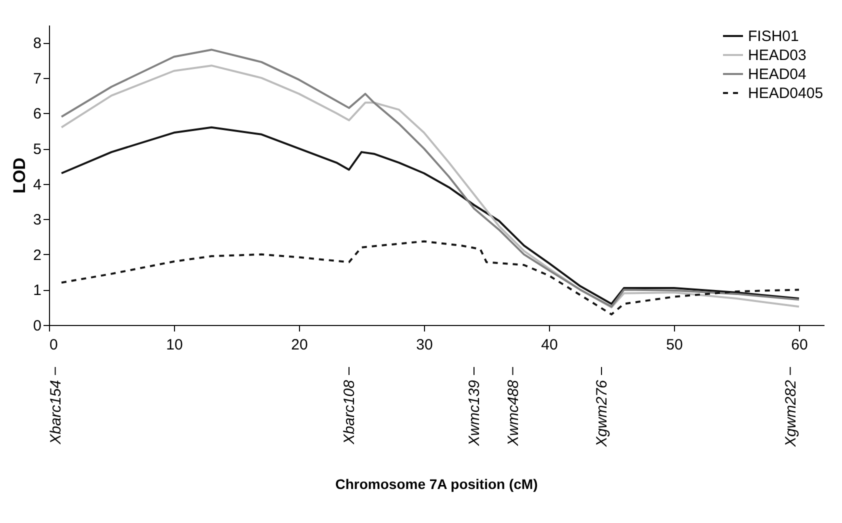 Image resolution: width=842 pixels, height=523 pixels. I want to click on y-tick-label: 1, so click(37, 291).